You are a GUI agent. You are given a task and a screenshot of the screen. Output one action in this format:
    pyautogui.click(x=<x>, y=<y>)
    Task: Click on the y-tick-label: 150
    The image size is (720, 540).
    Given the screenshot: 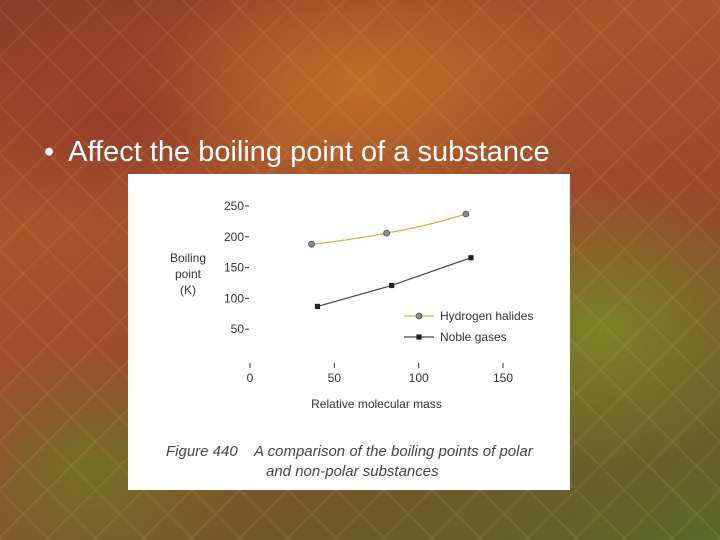 What is the action you would take?
    pyautogui.click(x=234, y=268)
    